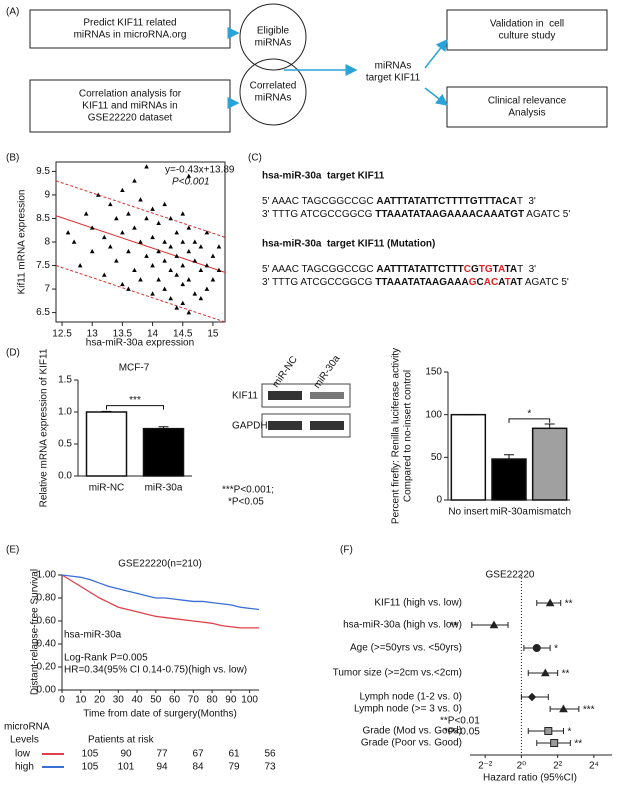 The image size is (627, 792). I want to click on blot-band, so click(285, 395).